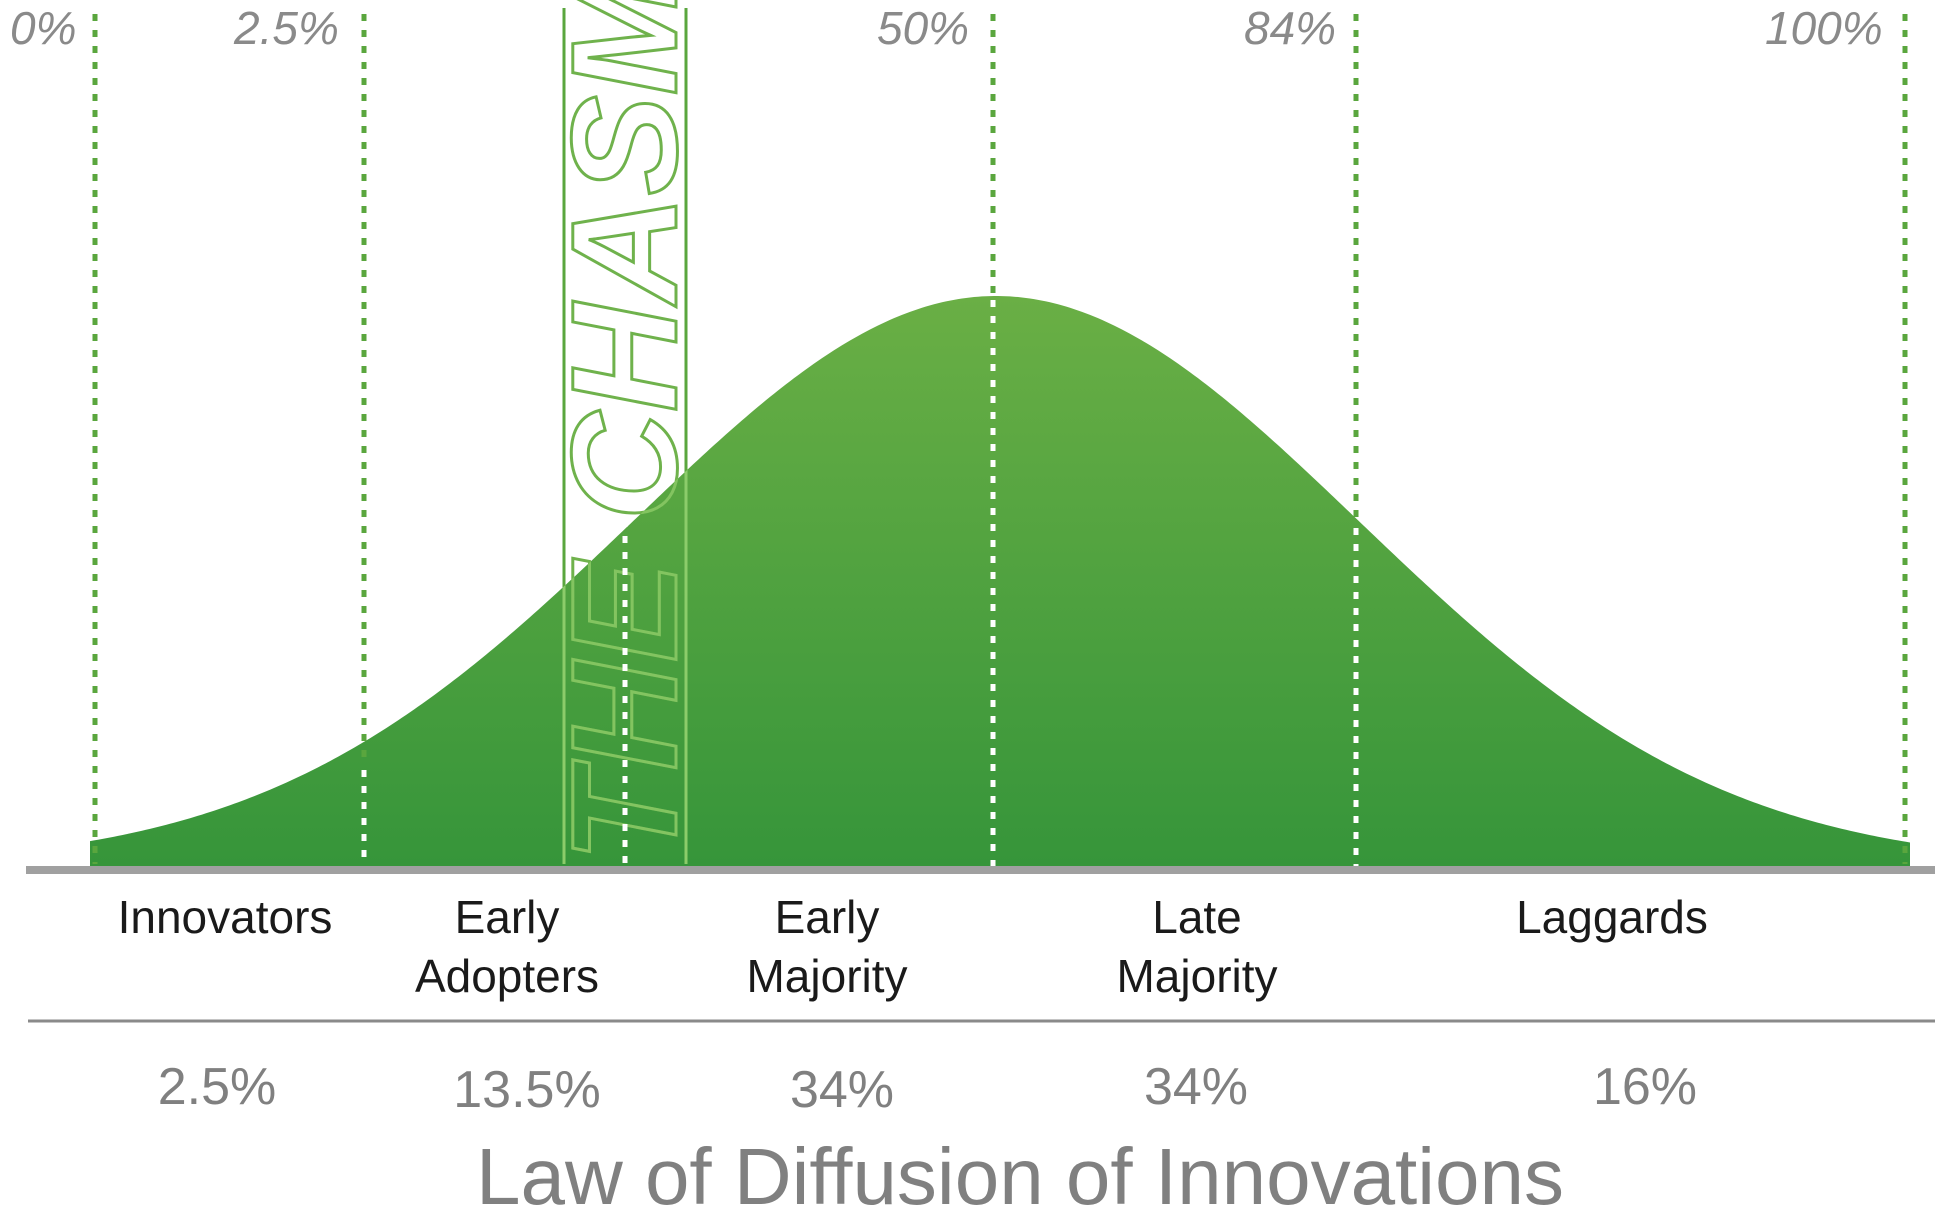  I want to click on segment-label-laggards: Laggards, so click(1612, 917).